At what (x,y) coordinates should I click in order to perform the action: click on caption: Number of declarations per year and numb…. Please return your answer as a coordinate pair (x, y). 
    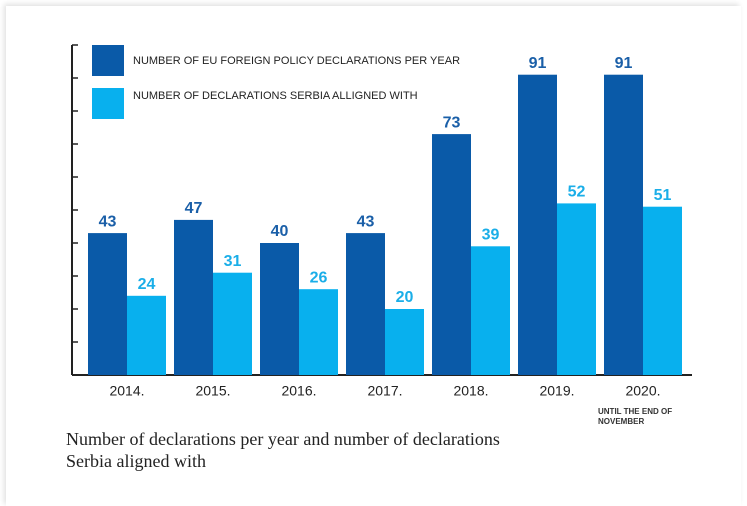
    Looking at the image, I should click on (283, 450).